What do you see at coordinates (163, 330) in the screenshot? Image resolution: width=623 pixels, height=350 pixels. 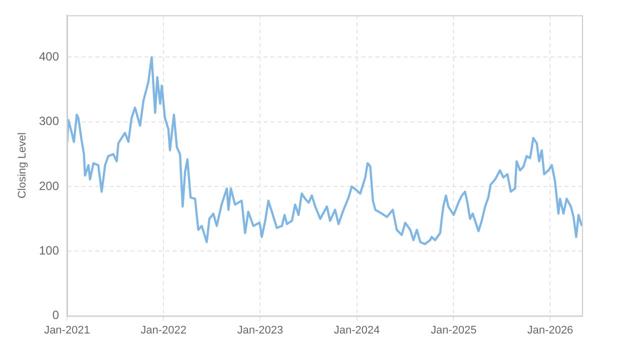 I see `x-tick-label: Jan-2022` at bounding box center [163, 330].